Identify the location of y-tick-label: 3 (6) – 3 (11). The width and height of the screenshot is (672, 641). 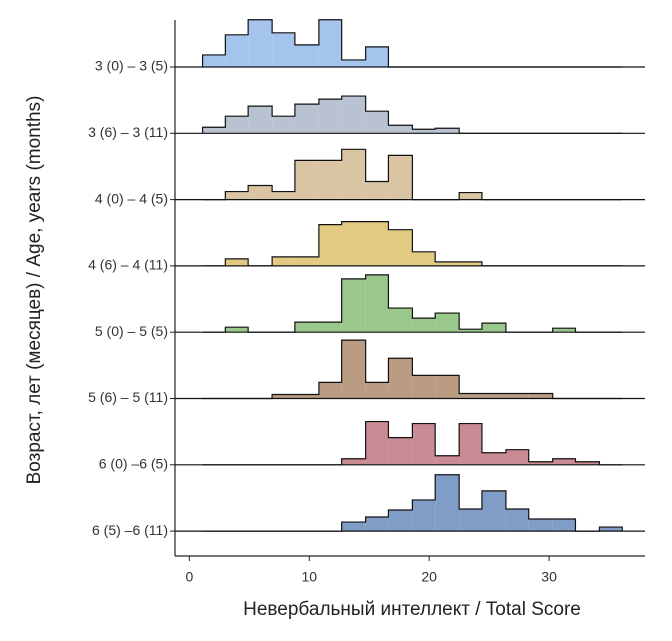
(128, 132).